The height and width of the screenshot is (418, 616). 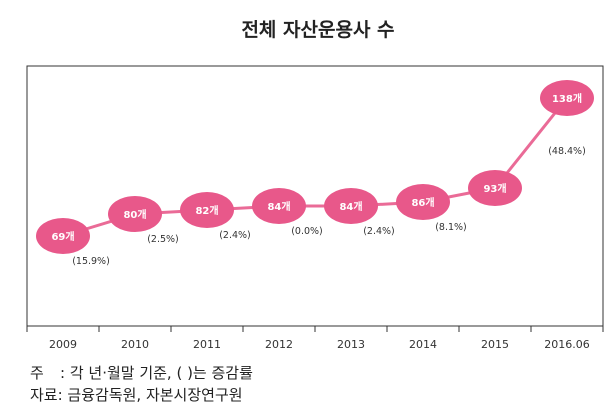 I want to click on note-line: 주 : 각 년·월말 기준, ( )는 증감률, so click(x=141, y=373).